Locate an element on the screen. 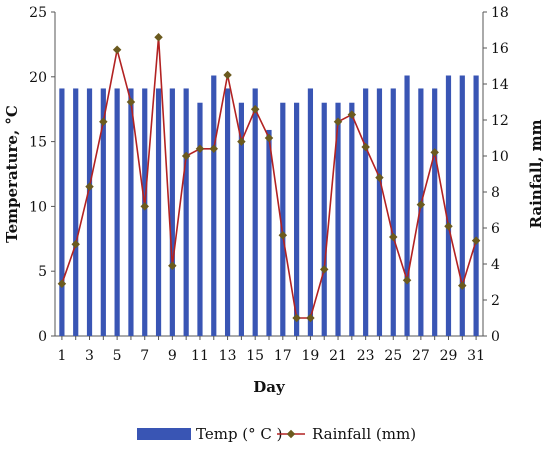 This screenshot has height=450, width=550. right-tick-label: 10 is located at coordinates (500, 157).